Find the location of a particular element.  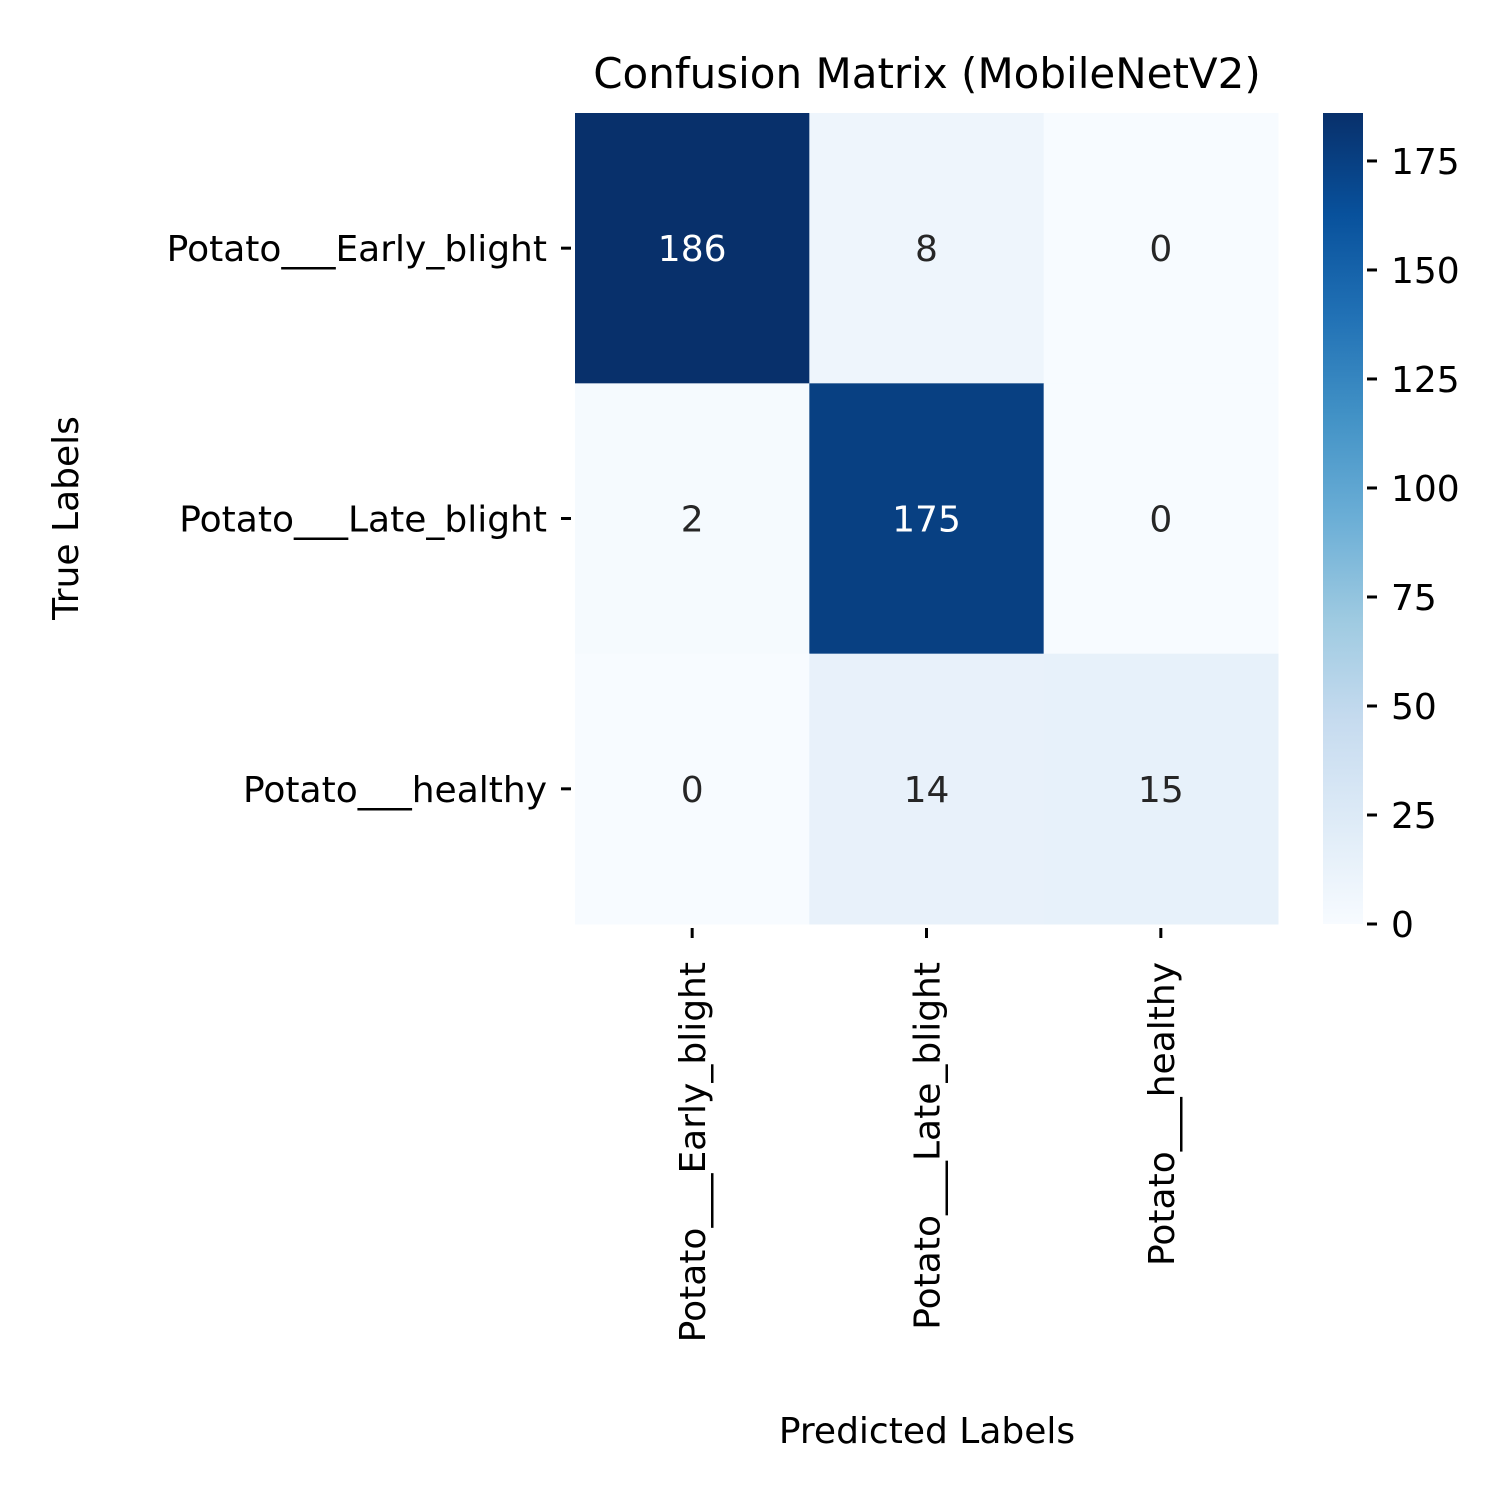

chart-title: Confusion Matrix (MobileNetV2) is located at coordinates (927, 73).